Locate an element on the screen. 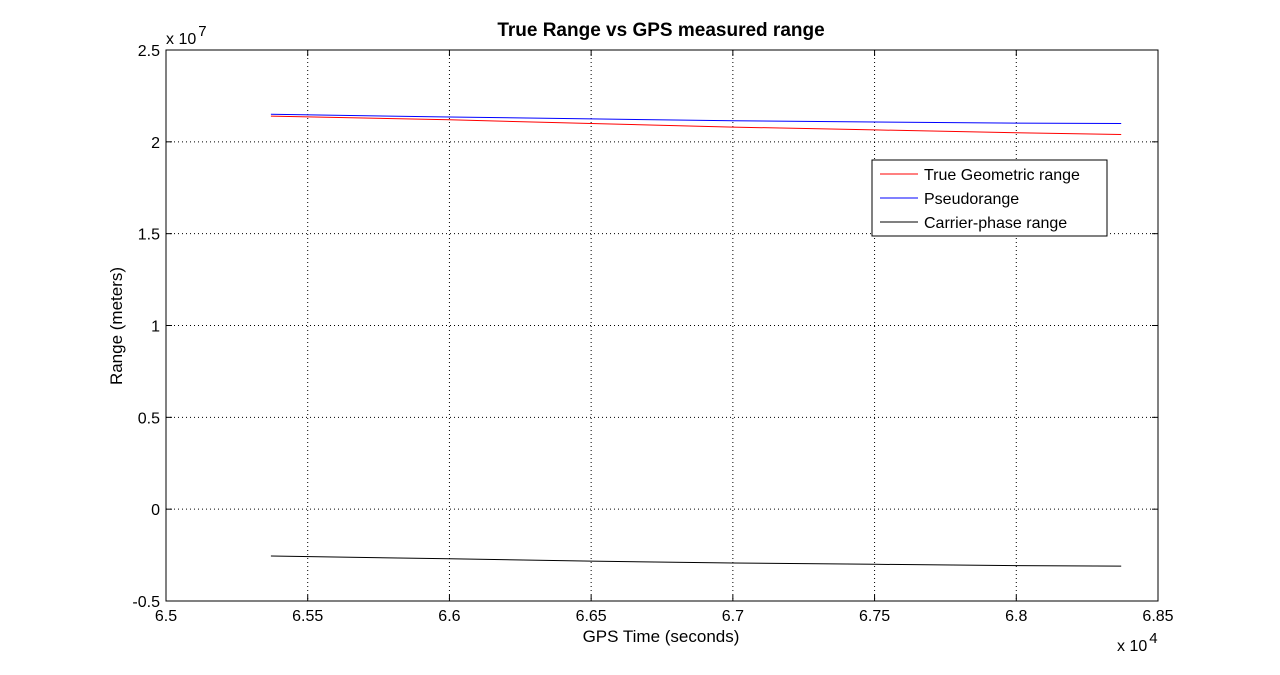  x-tick-label: 6.75 is located at coordinates (874, 616).